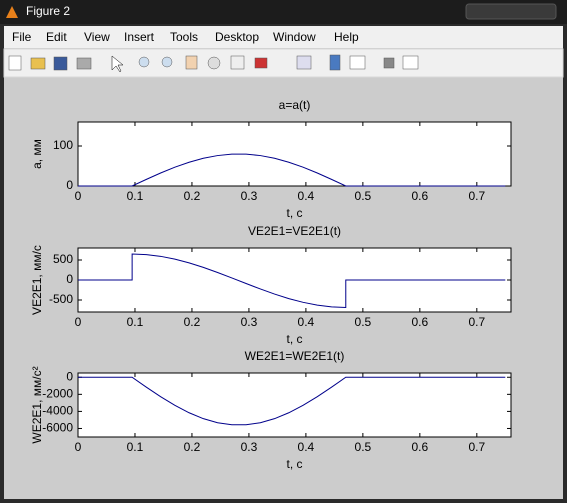 The height and width of the screenshot is (503, 567). Describe the element at coordinates (38, 63) in the screenshot. I see `open-icon` at that location.